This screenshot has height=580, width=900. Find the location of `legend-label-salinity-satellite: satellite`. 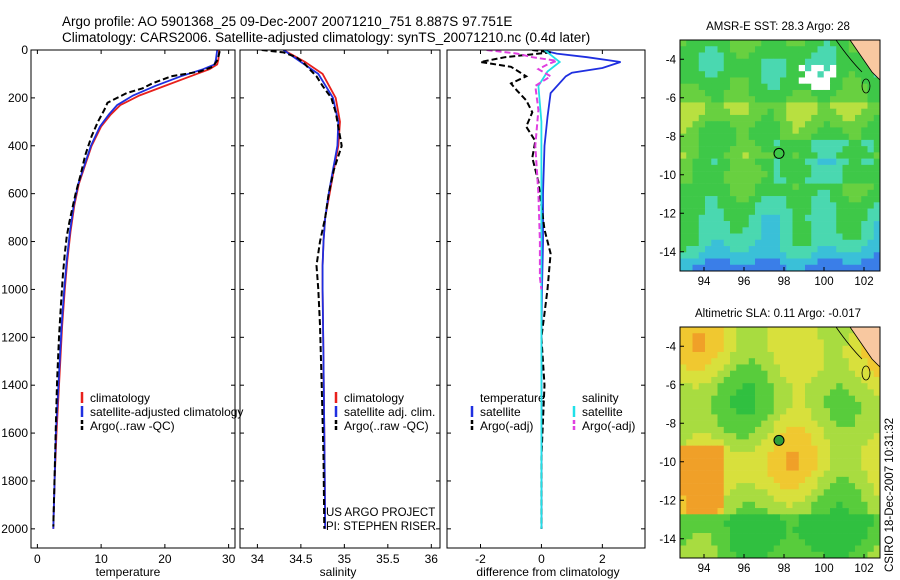

legend-label-salinity-satellite: satellite is located at coordinates (602, 412).